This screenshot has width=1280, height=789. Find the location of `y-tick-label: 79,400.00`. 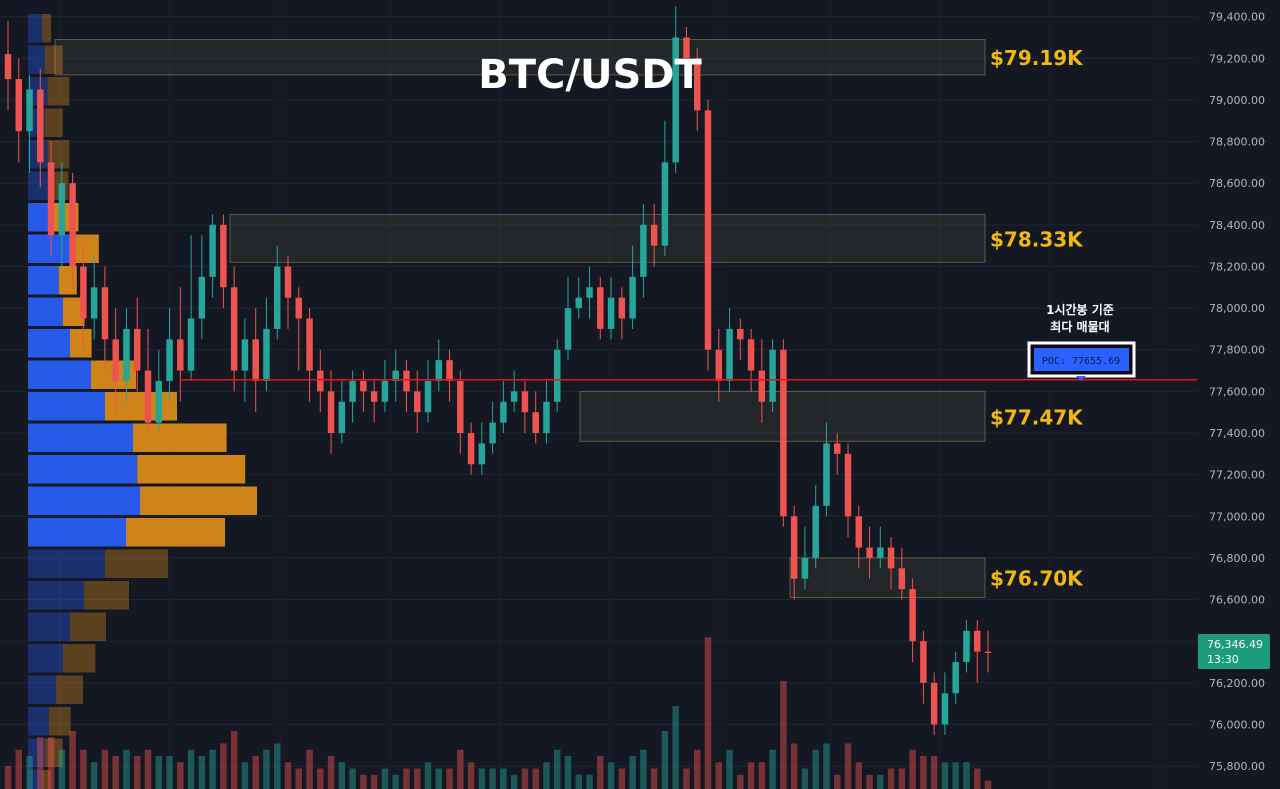

y-tick-label: 79,400.00 is located at coordinates (1237, 17).